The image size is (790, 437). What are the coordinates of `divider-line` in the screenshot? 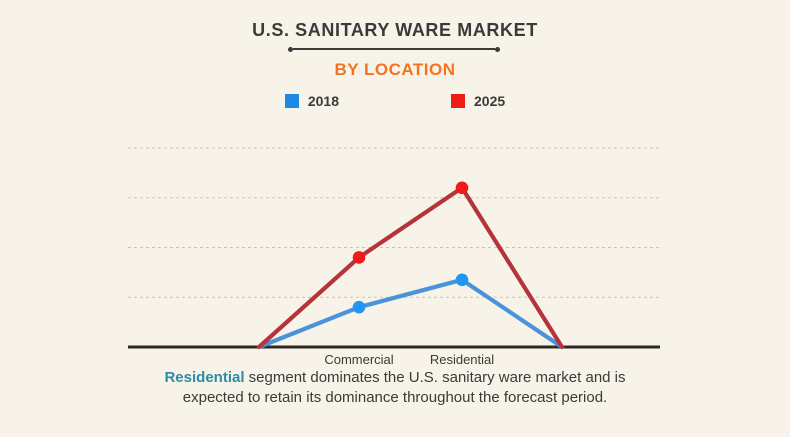 It's located at (394, 49).